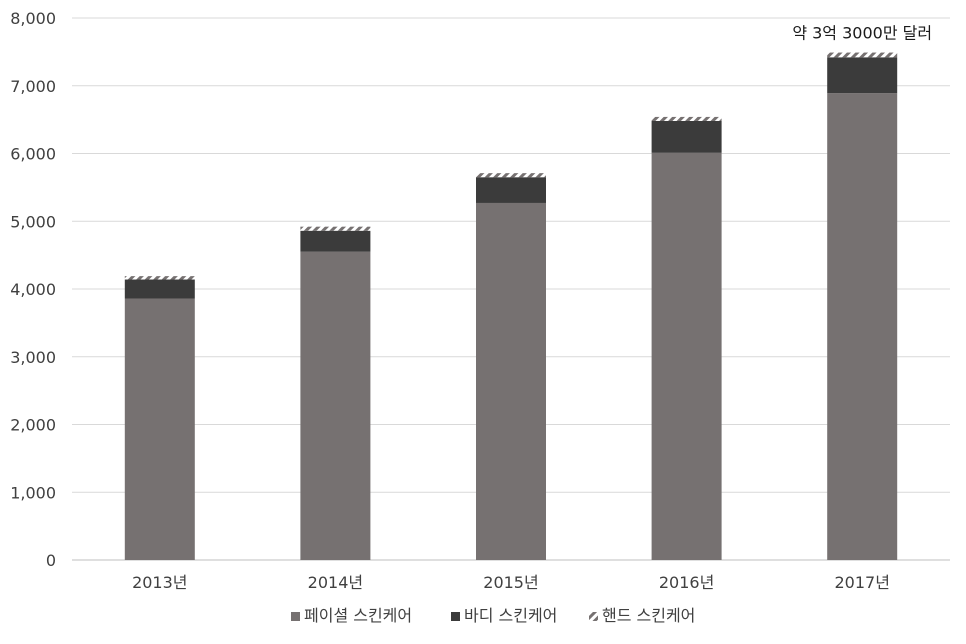 Image resolution: width=966 pixels, height=644 pixels. I want to click on annotations: 약 3억 3000만 달러, so click(862, 33).